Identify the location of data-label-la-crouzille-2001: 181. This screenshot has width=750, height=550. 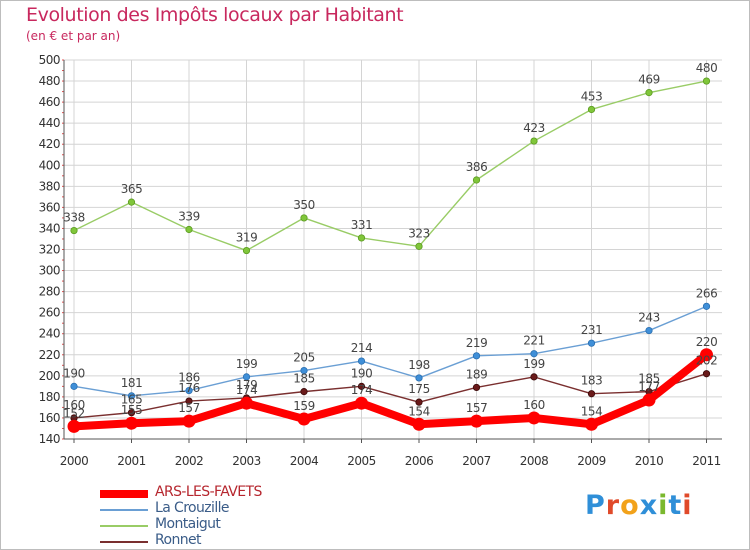
(131, 383).